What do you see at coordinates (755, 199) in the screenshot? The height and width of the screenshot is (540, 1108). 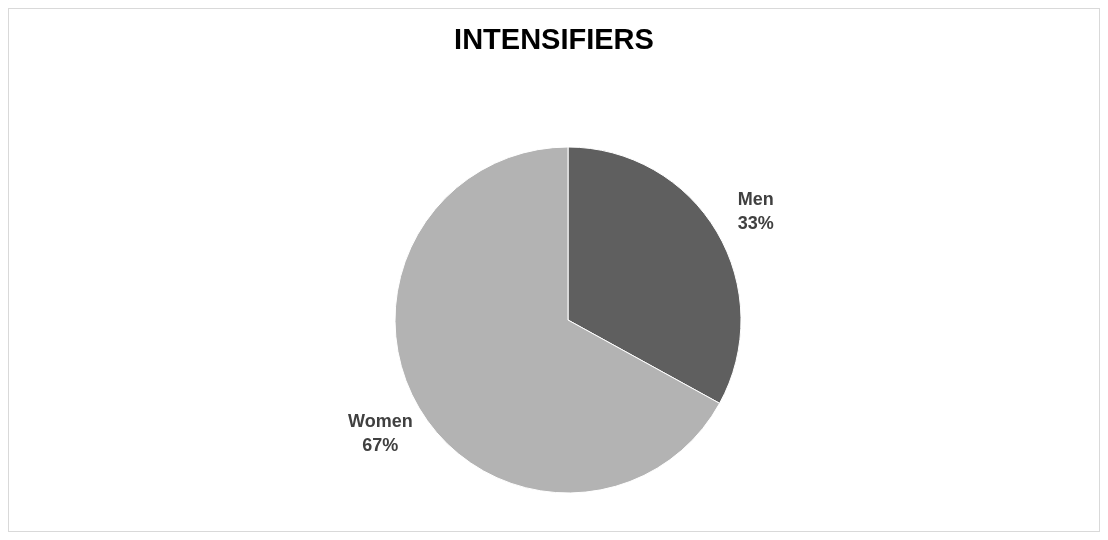 I see `slice-label: Men` at bounding box center [755, 199].